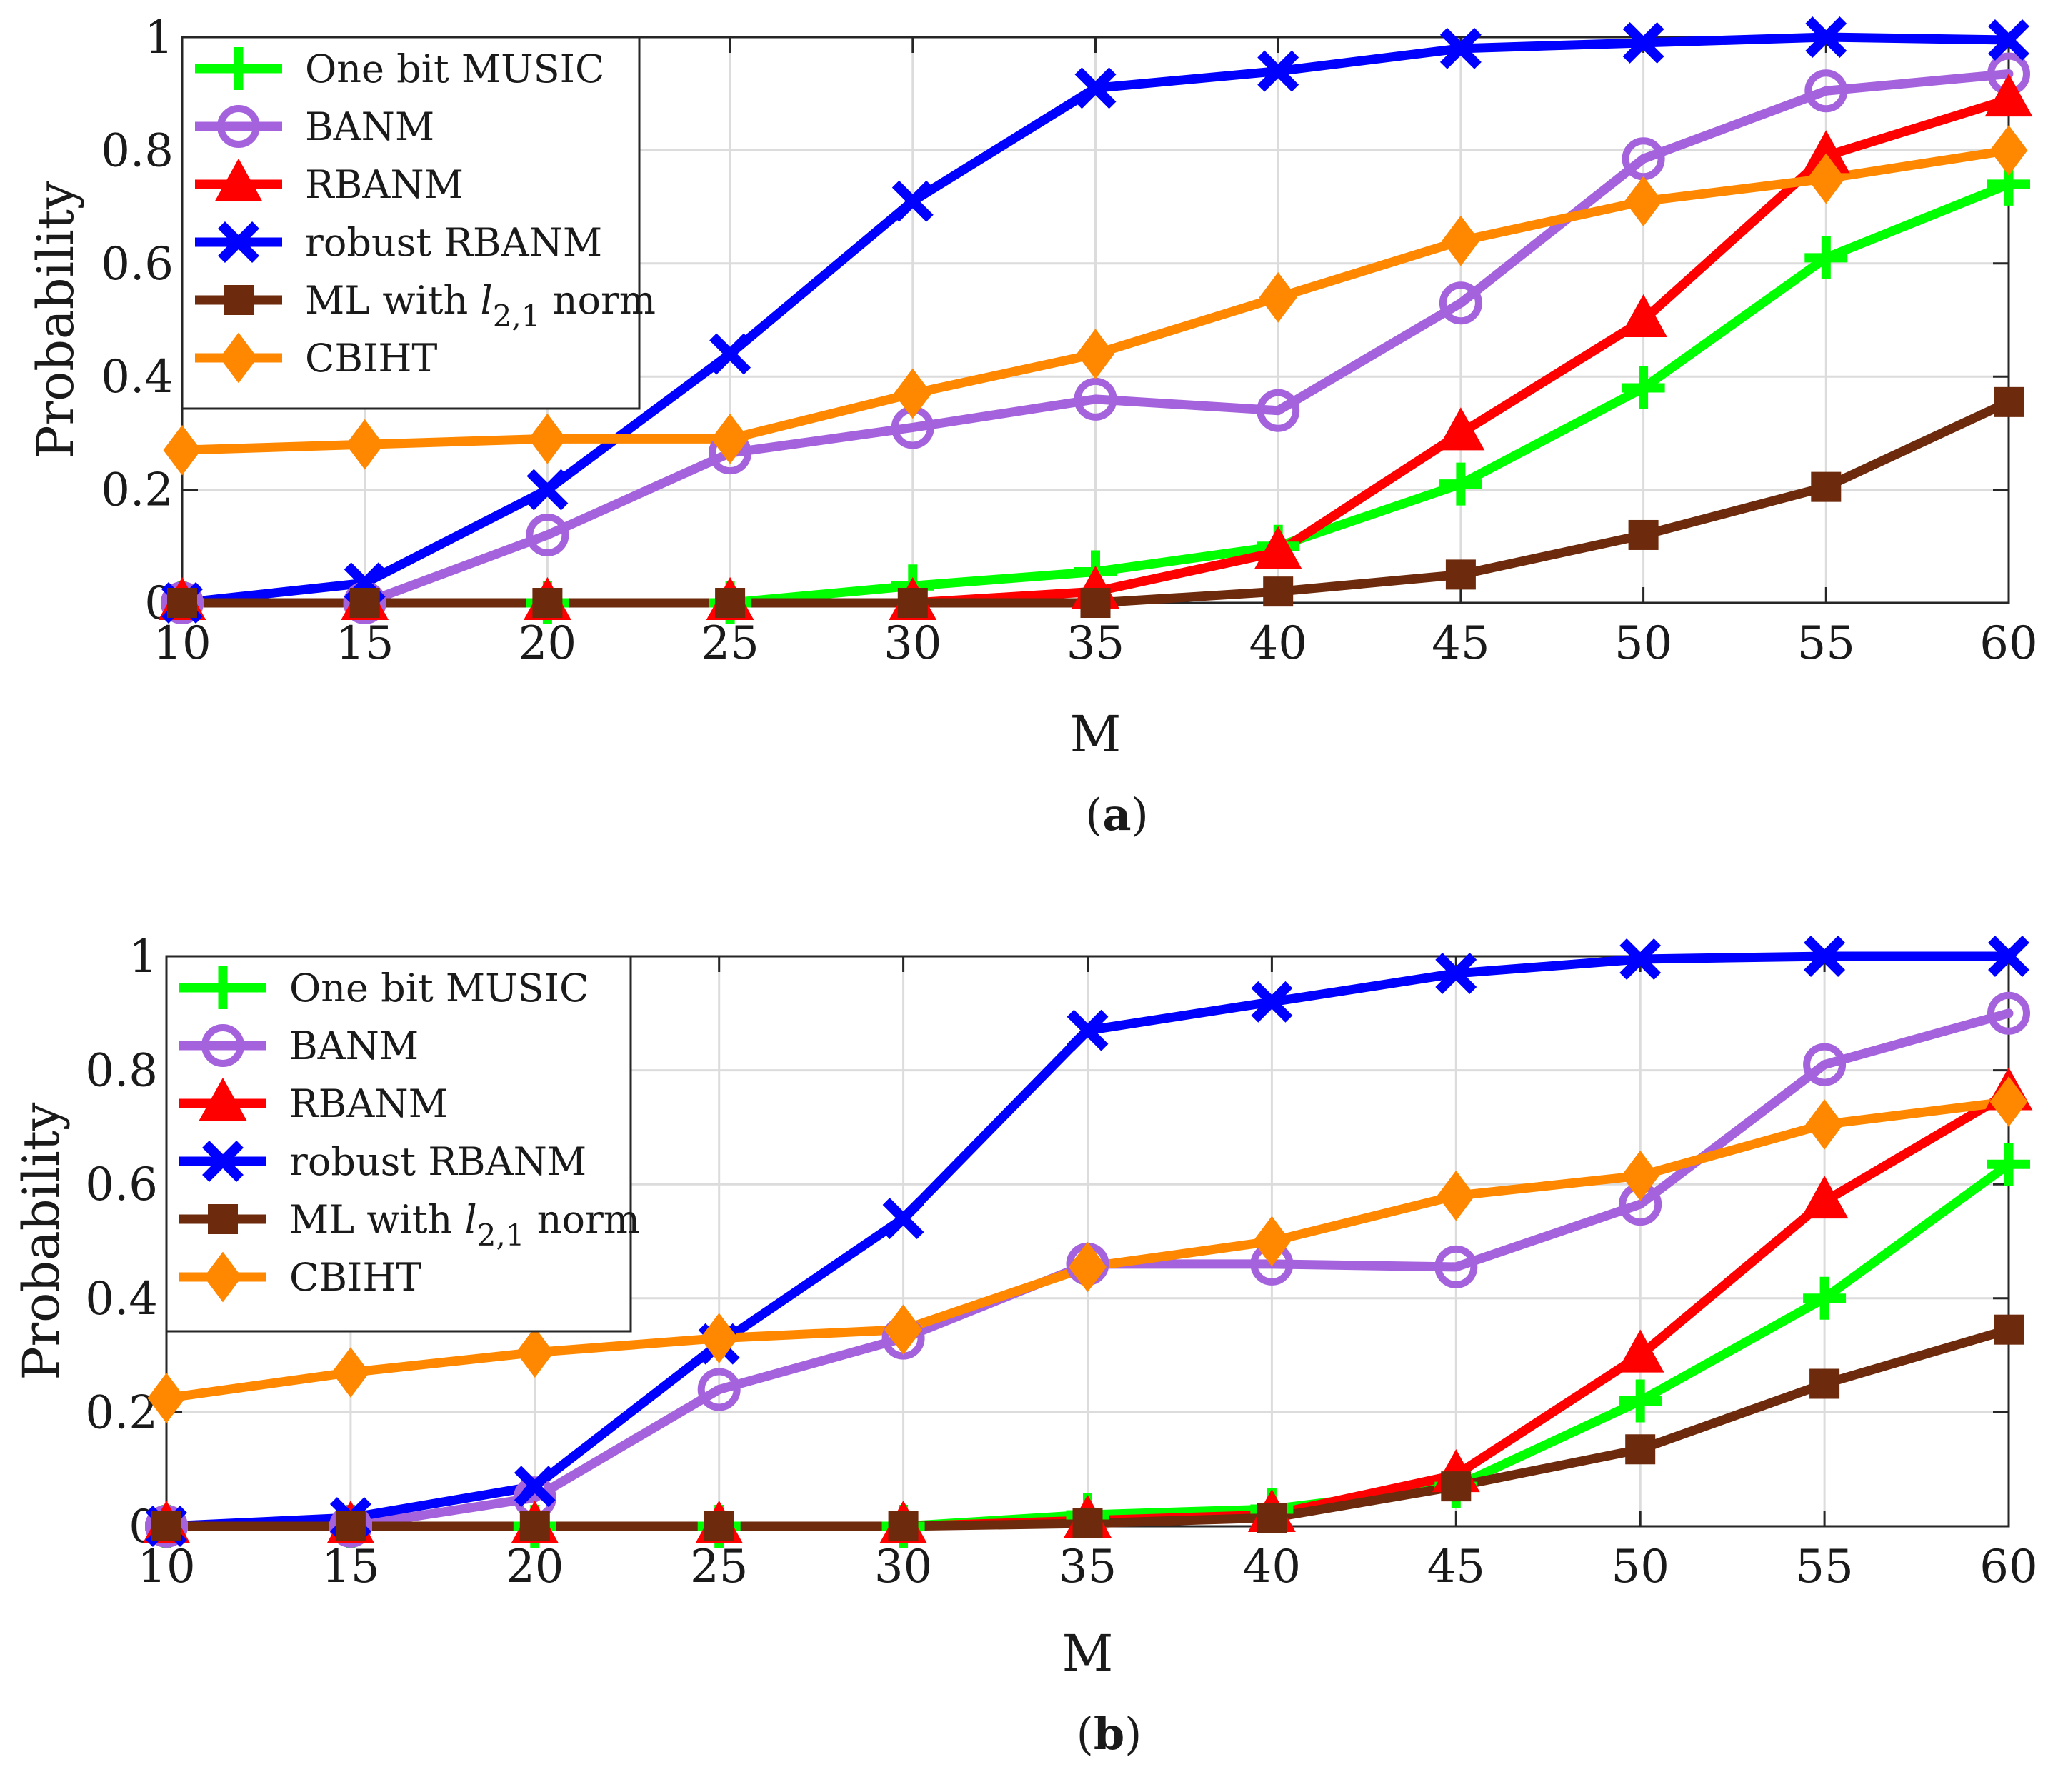 The image size is (2053, 1792). What do you see at coordinates (384, 185) in the screenshot?
I see `legend-label-2: RBANM` at bounding box center [384, 185].